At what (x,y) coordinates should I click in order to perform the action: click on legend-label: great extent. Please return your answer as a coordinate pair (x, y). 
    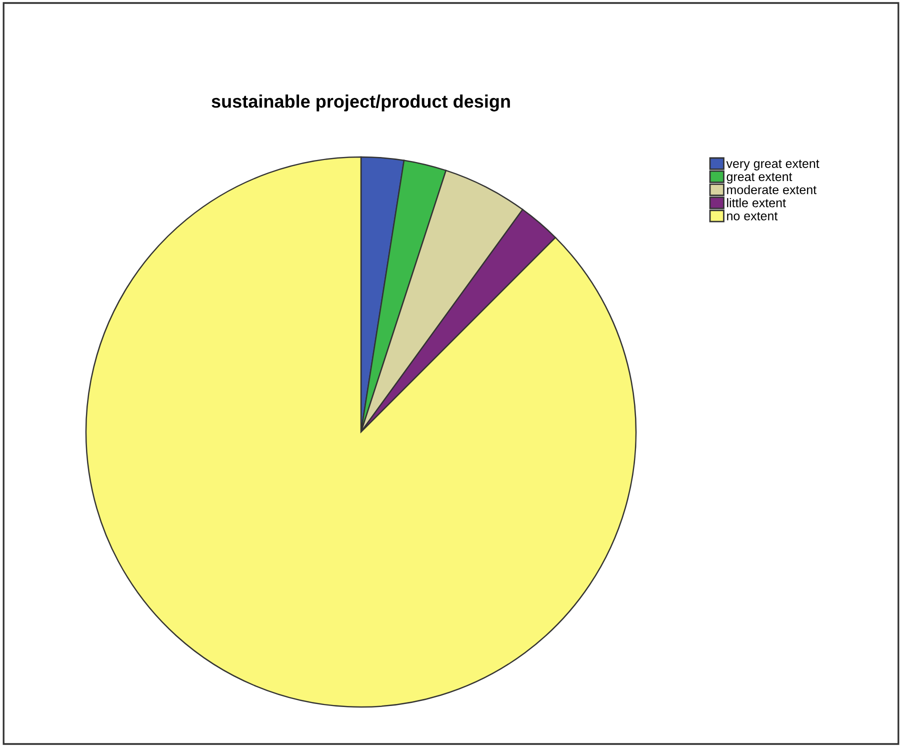
    Looking at the image, I should click on (759, 178).